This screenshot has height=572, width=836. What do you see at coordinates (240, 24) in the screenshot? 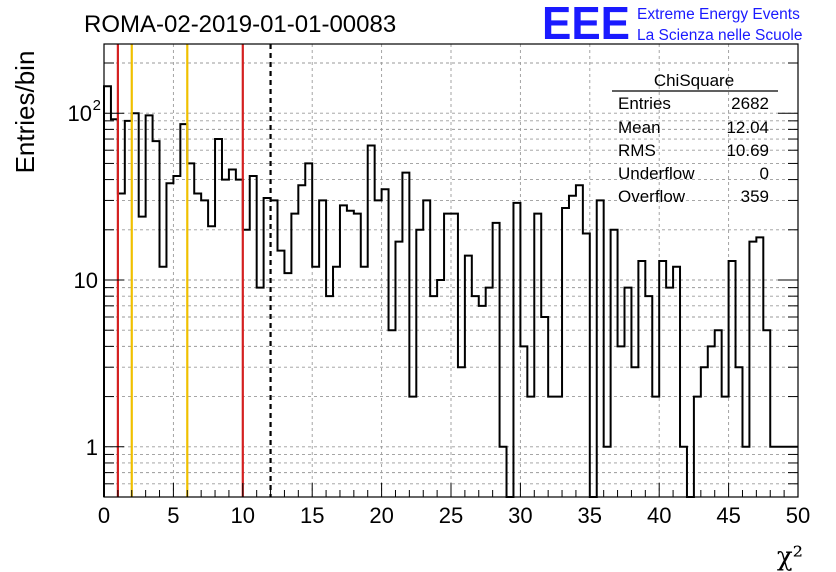
I see `chart-title: ROMA-02-2019-01-01-00083` at bounding box center [240, 24].